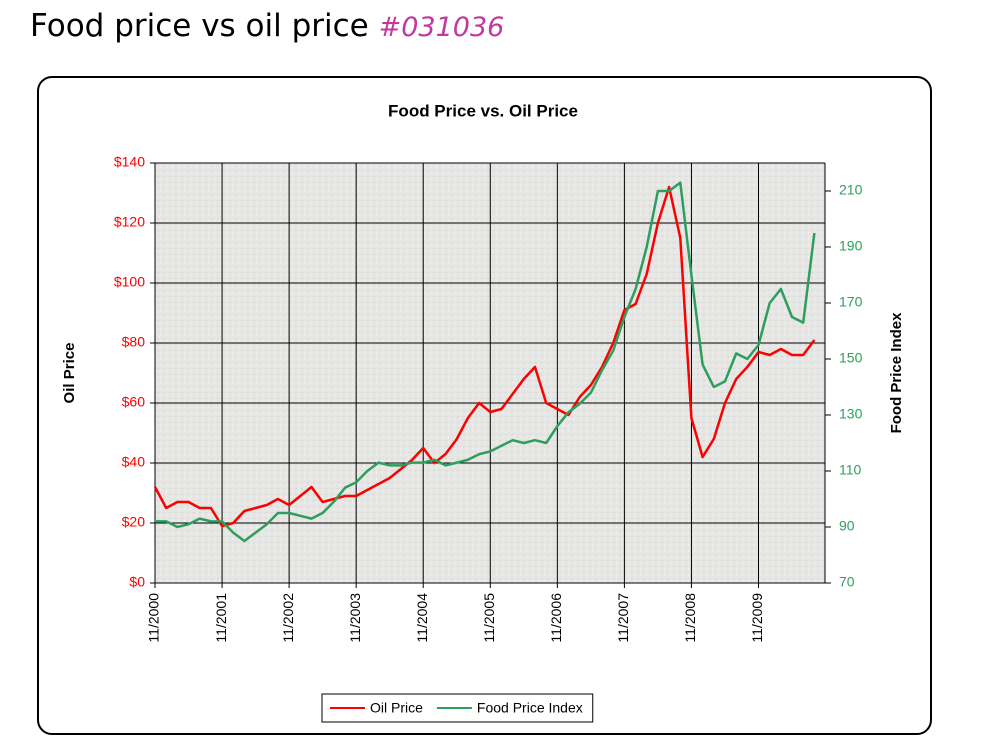 This screenshot has width=982, height=754. Describe the element at coordinates (847, 526) in the screenshot. I see `y2-tick-label: 90` at that location.